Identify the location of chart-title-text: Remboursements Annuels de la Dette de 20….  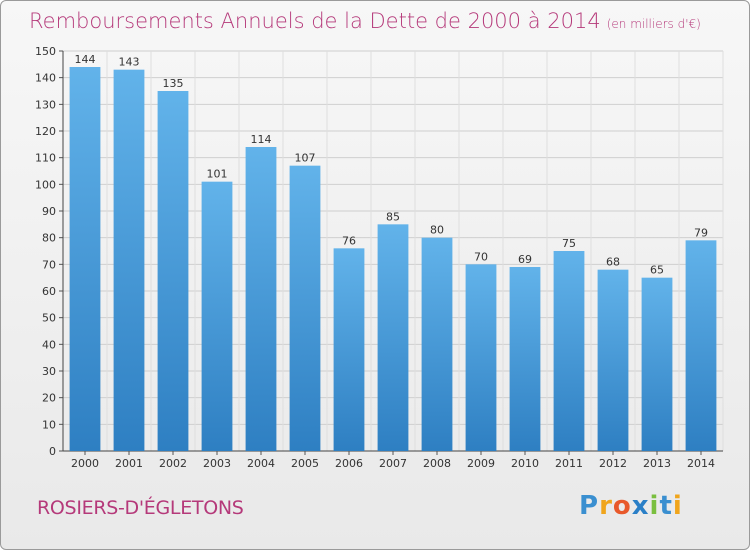
(315, 21).